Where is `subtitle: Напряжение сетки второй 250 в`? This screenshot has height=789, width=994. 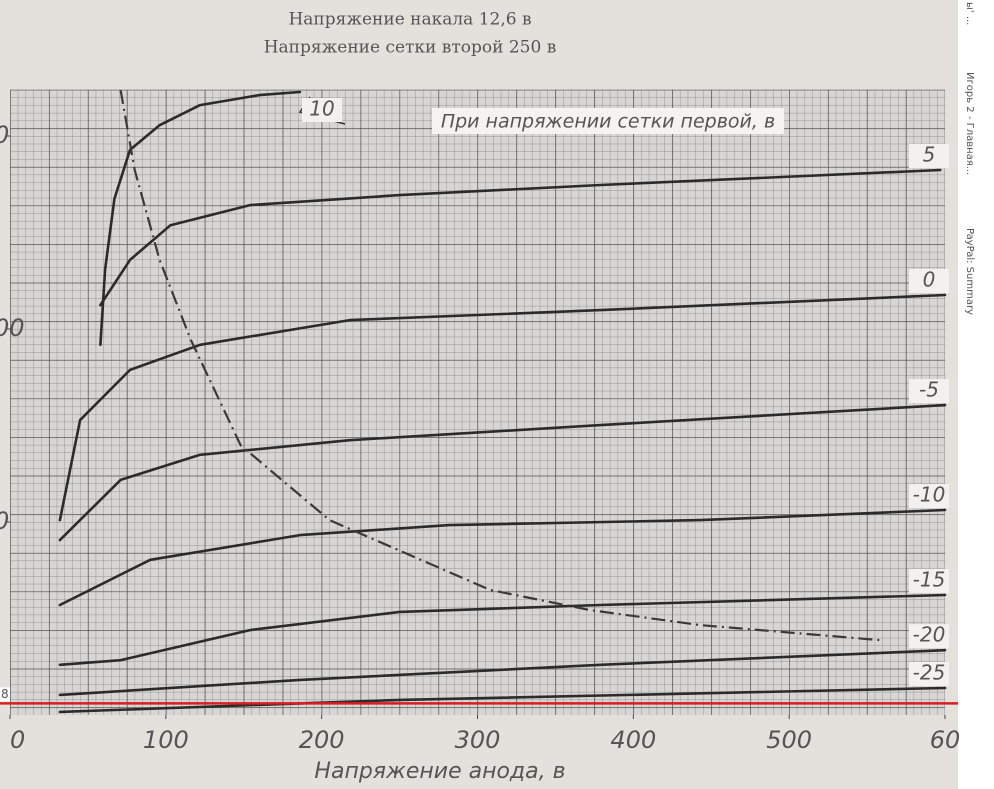
subtitle: Напряжение сетки второй 250 в is located at coordinates (410, 48).